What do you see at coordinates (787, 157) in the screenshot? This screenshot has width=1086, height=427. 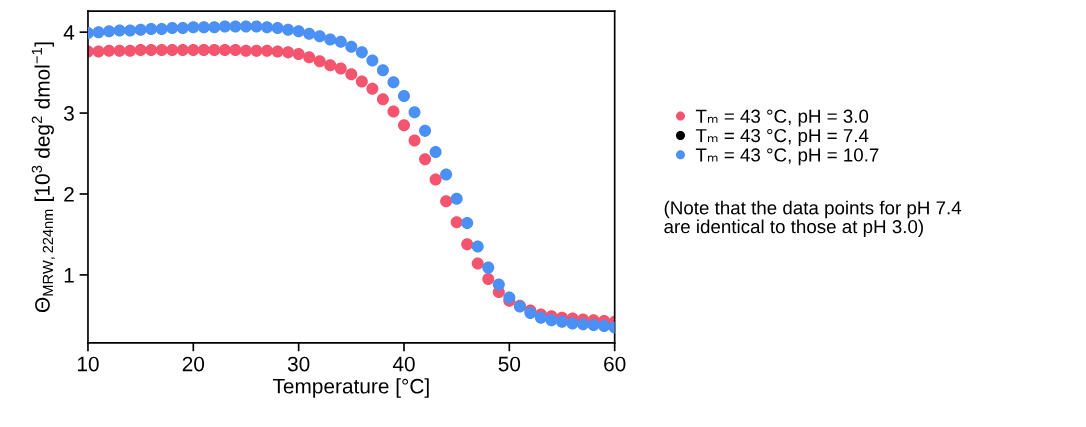 I see `legend-label: Tₘ = 43 °C, pH = 10.7` at bounding box center [787, 157].